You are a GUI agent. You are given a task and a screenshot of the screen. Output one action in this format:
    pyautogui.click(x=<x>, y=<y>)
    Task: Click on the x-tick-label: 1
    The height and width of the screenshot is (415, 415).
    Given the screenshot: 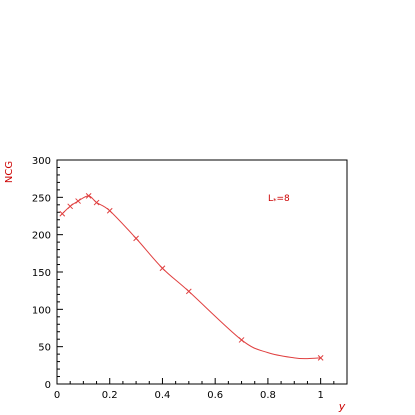 What is the action you would take?
    pyautogui.click(x=320, y=395)
    